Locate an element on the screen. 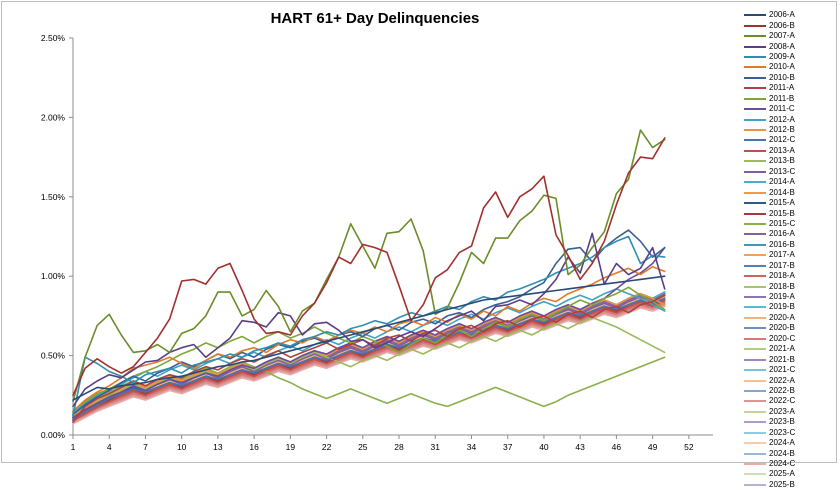 The width and height of the screenshot is (840, 490). legend-item: 2025-B is located at coordinates (769, 485).